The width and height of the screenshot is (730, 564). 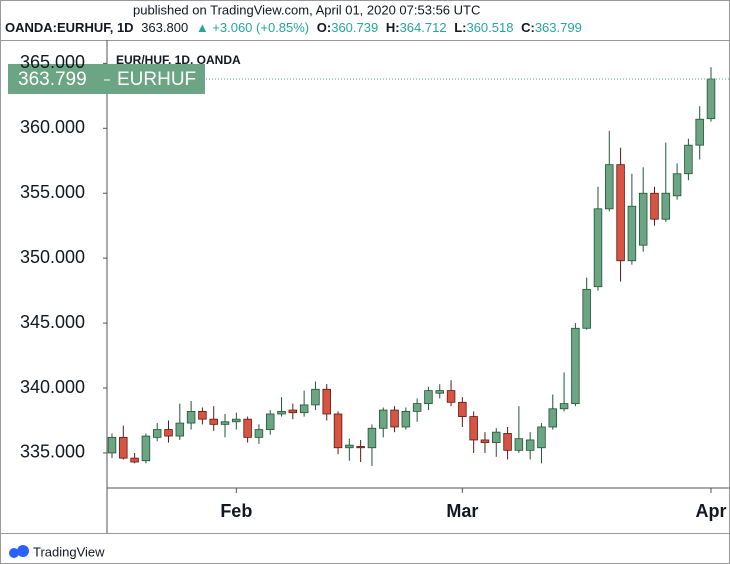 I want to click on y-tick-label: 365.000, so click(x=52, y=62).